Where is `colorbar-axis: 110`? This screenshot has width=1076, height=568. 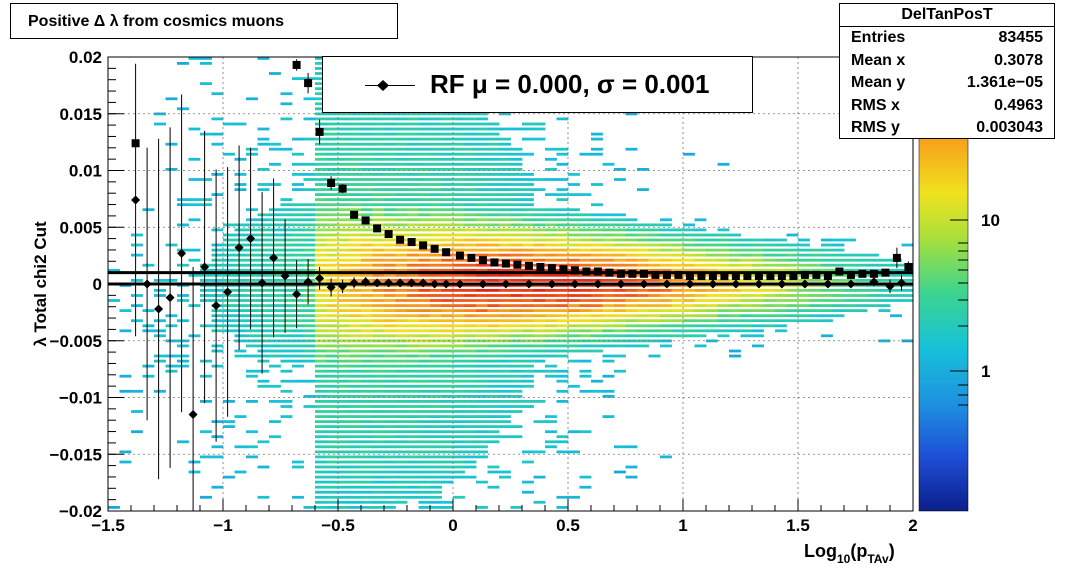 colorbar-axis: 110 is located at coordinates (975, 308).